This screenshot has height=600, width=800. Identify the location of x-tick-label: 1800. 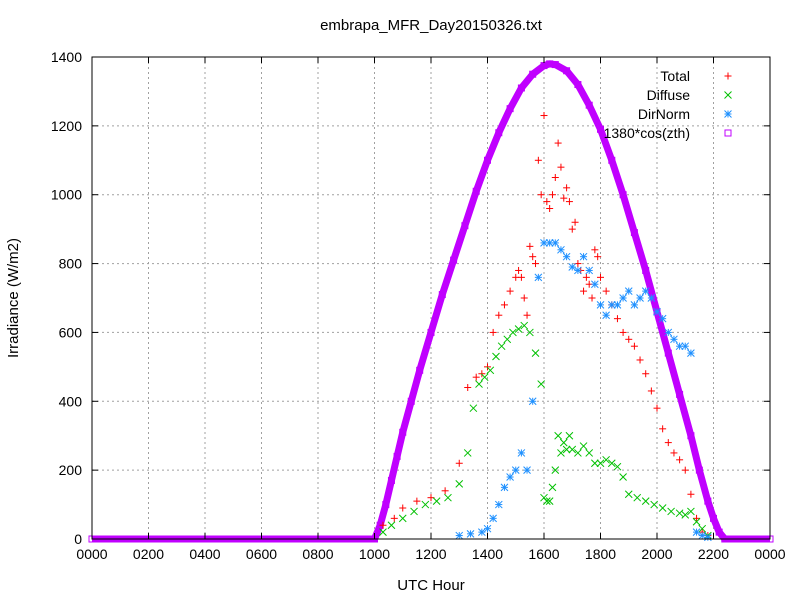
(600, 554).